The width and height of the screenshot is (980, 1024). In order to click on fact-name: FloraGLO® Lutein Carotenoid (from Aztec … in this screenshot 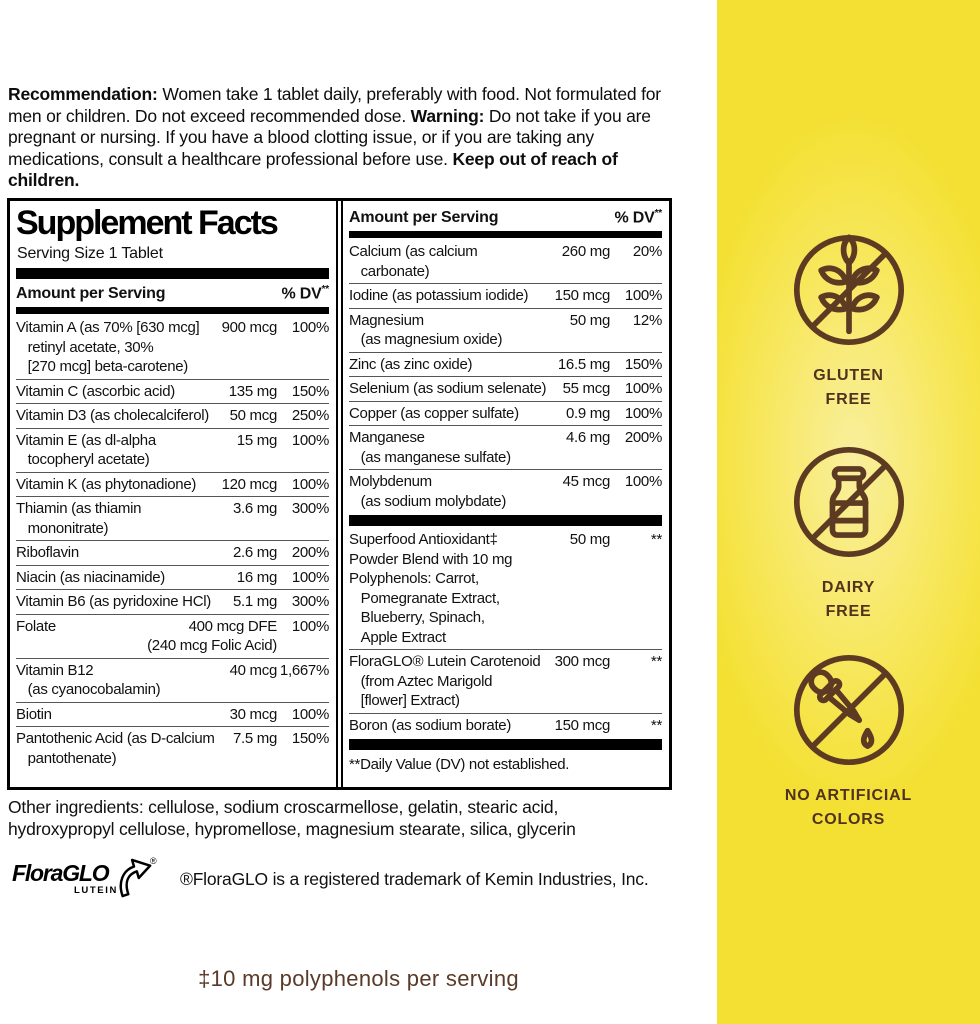, I will do `click(445, 681)`.